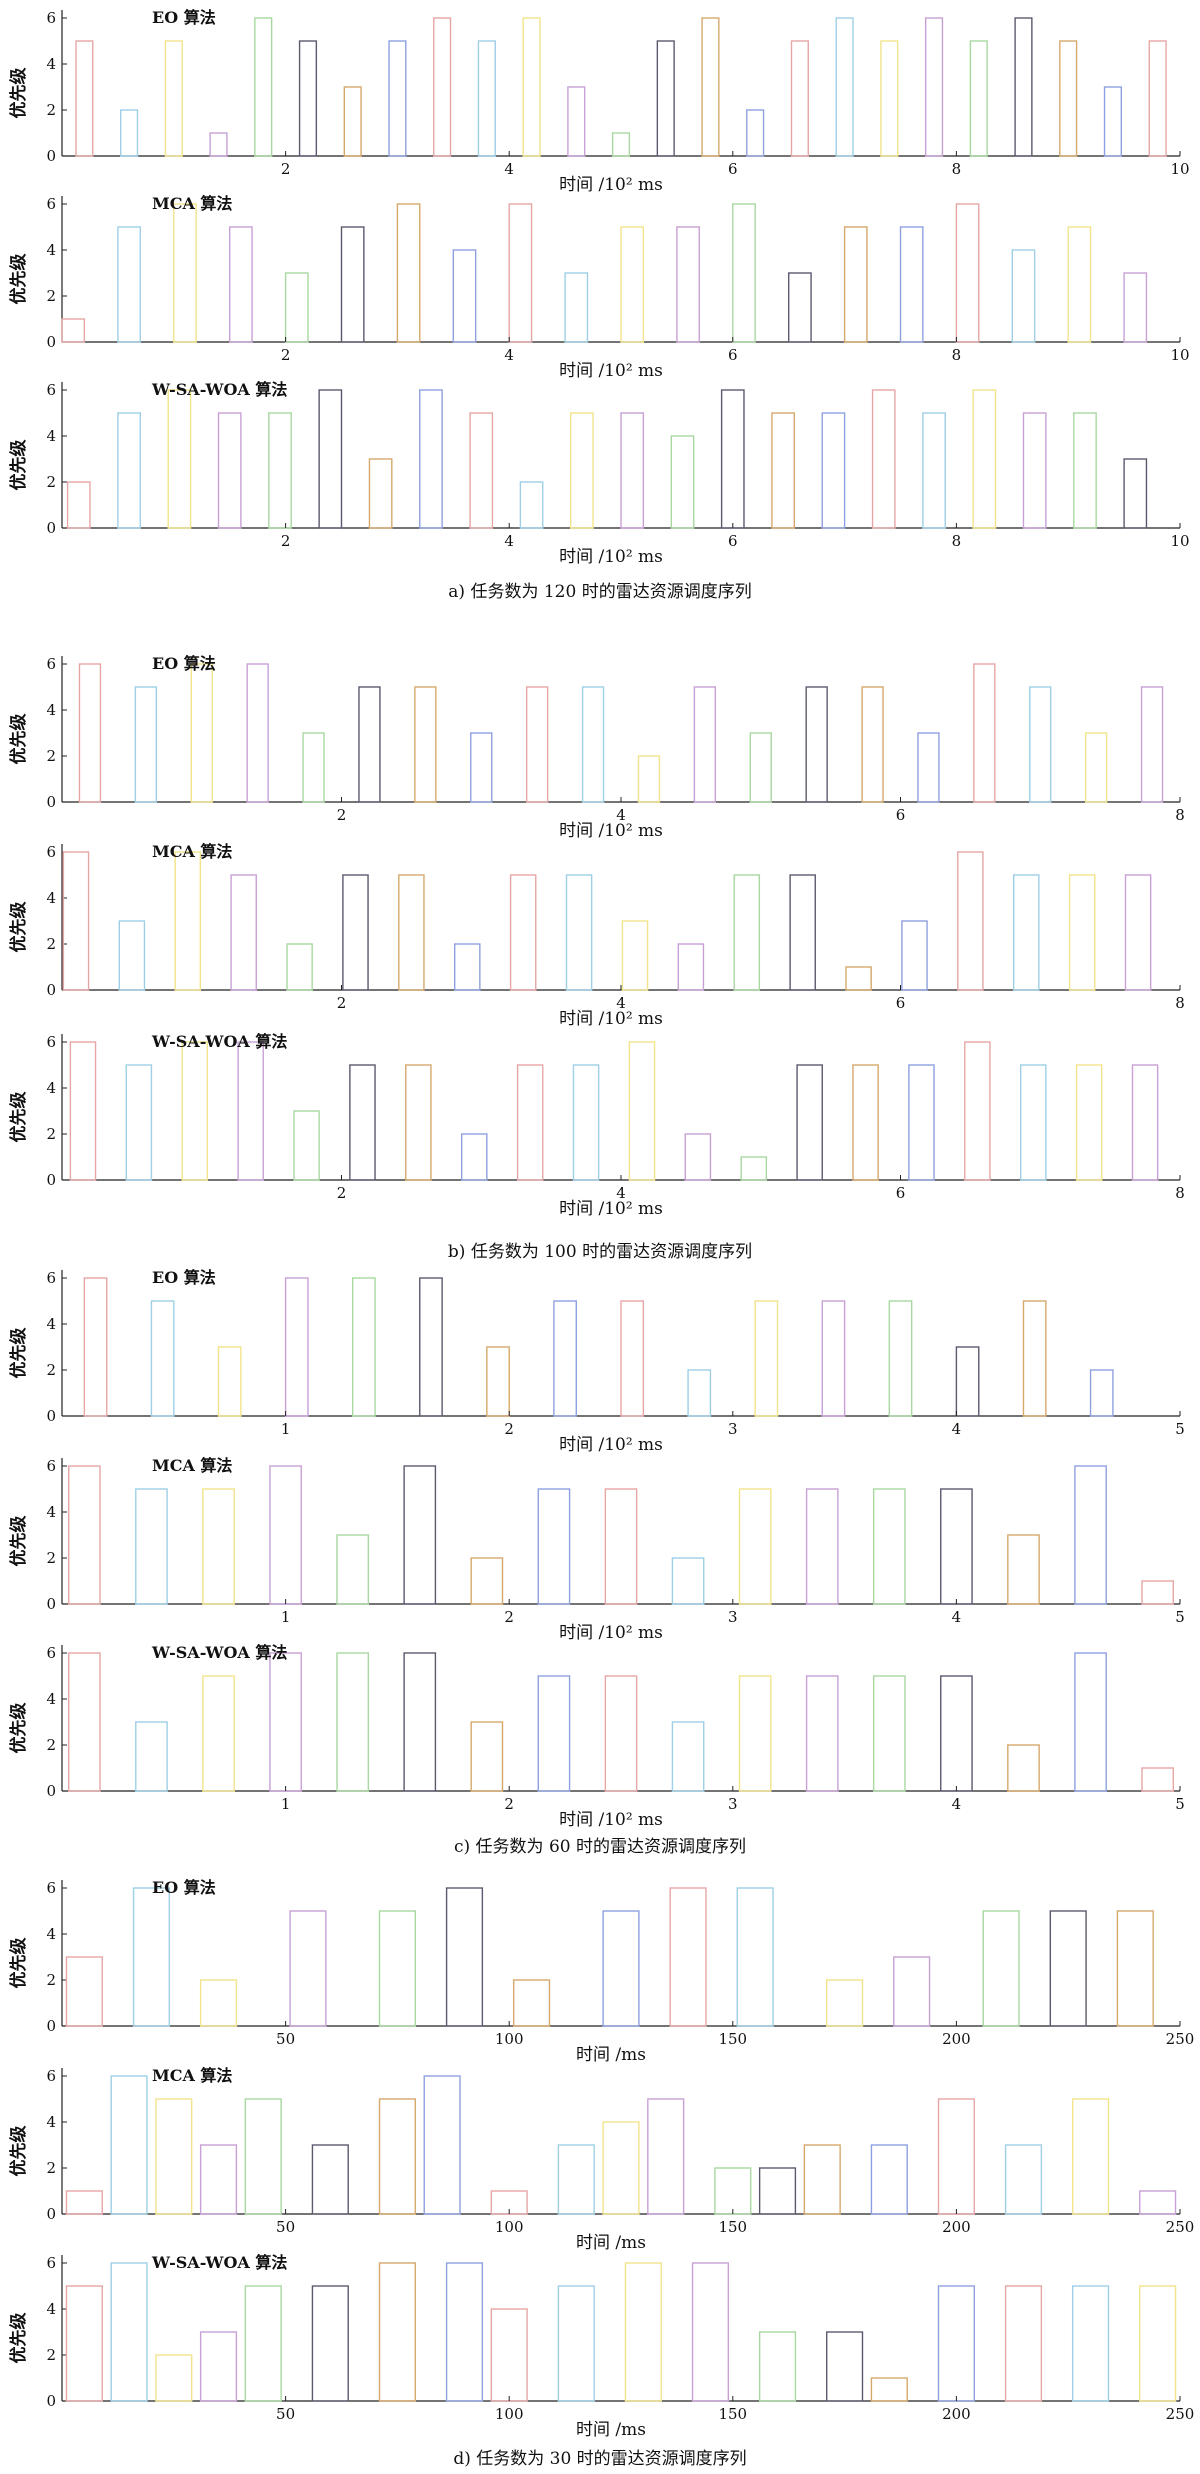 This screenshot has height=2474, width=1200. What do you see at coordinates (184, 1277) in the screenshot?
I see `panel-title: EO 算法` at bounding box center [184, 1277].